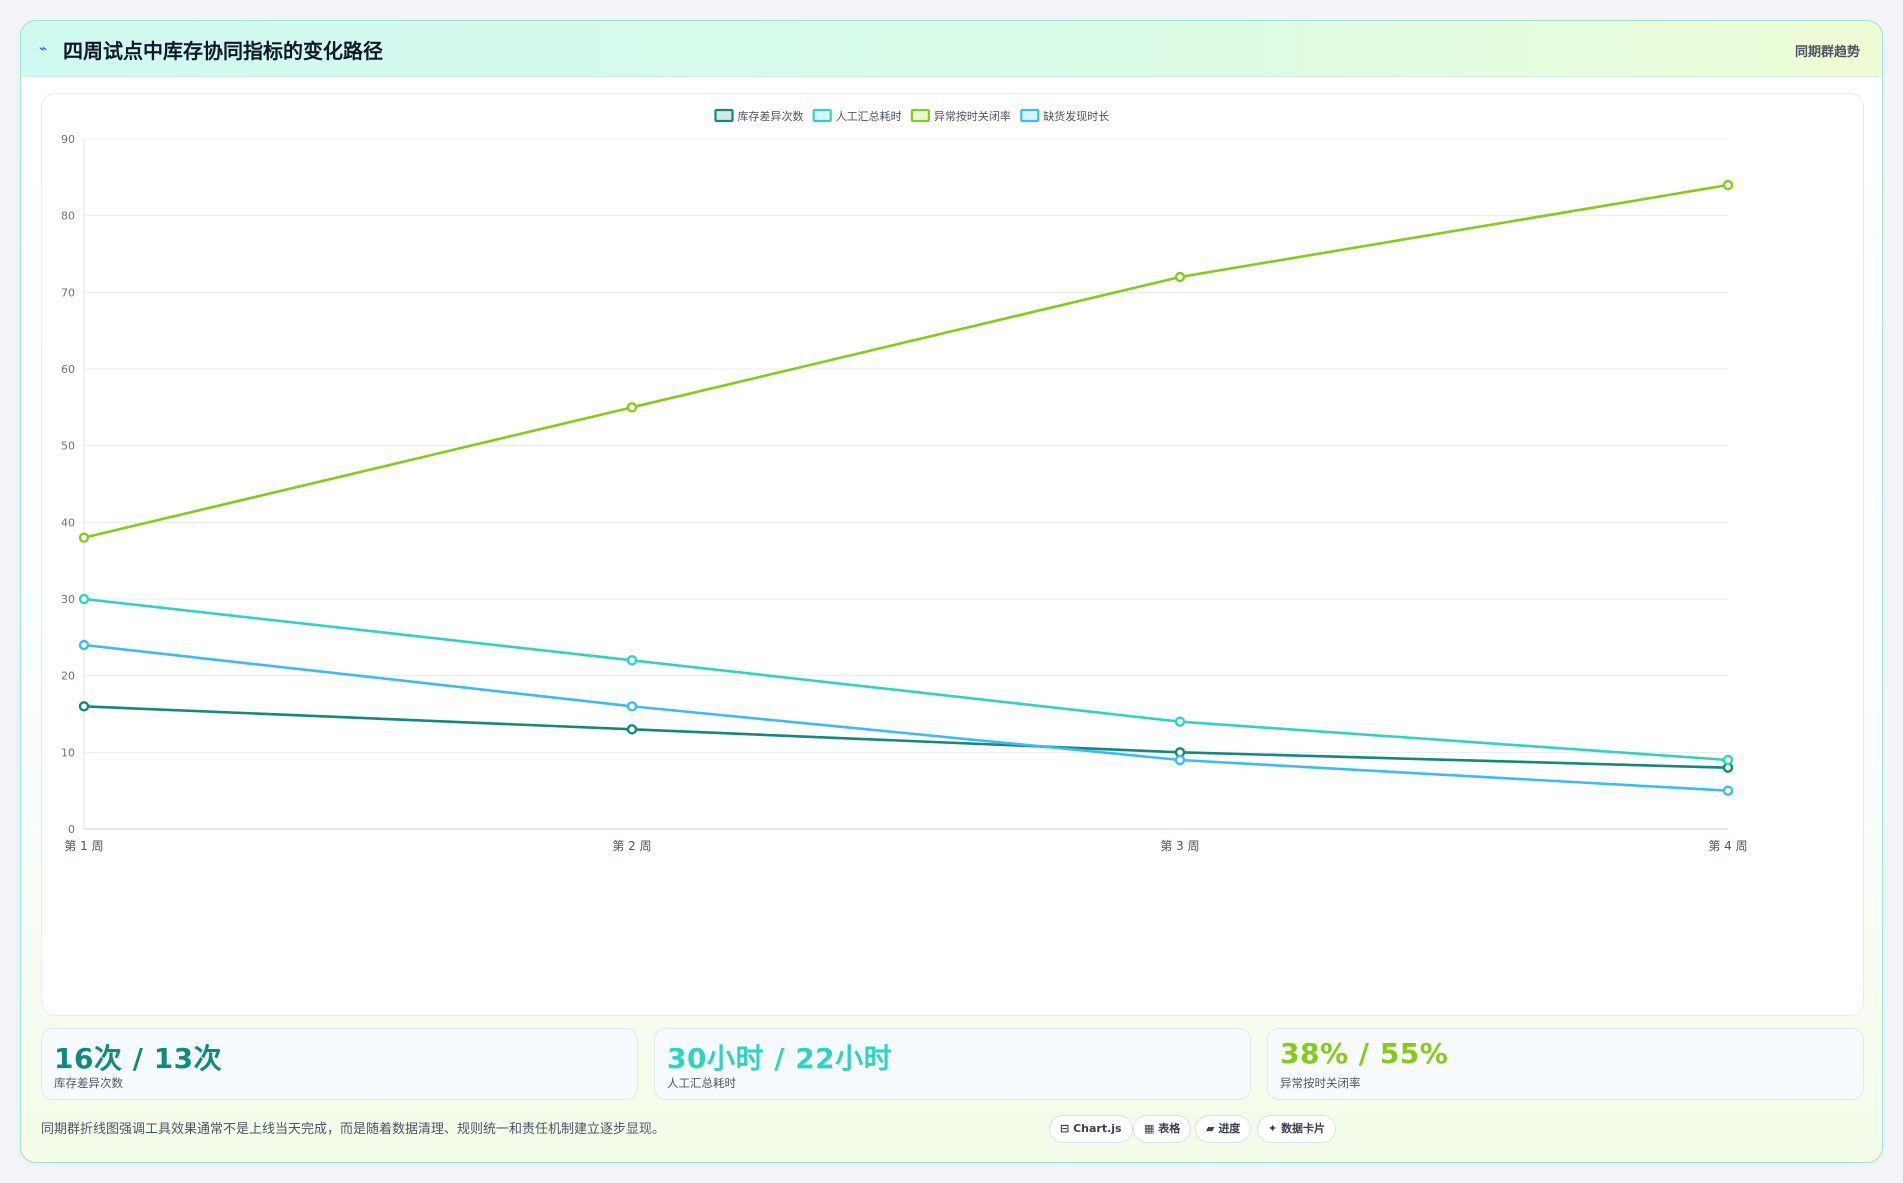 The width and height of the screenshot is (1903, 1183). I want to click on stat-card-3: 38% / 55% 异常按时关闭率, so click(1565, 1064).